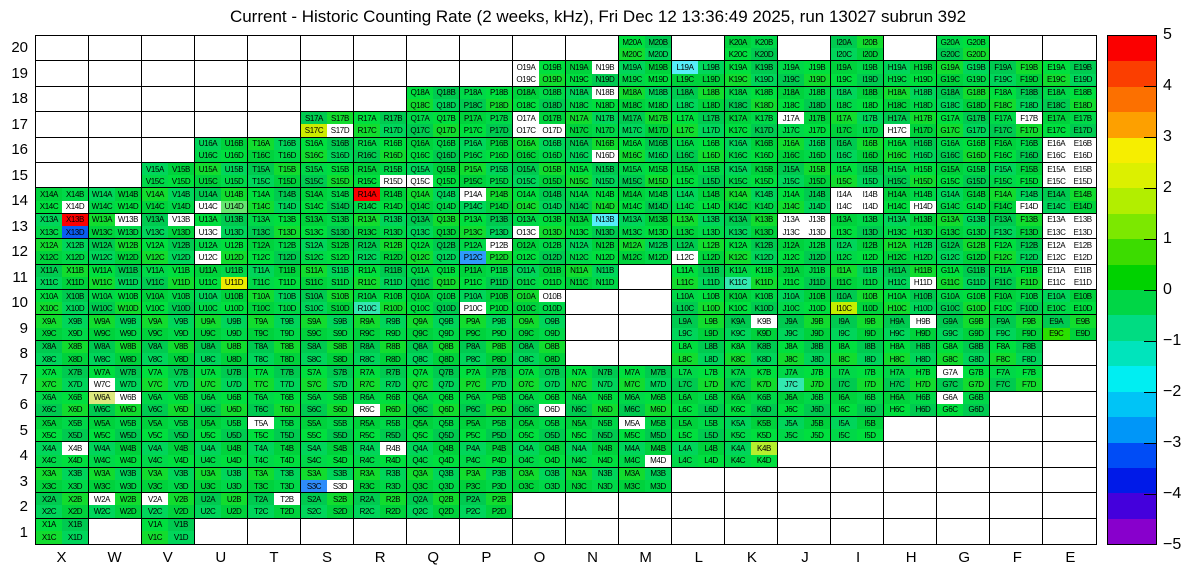  Describe the element at coordinates (658, 384) in the screenshot. I see `cell-M7D: M7D` at that location.